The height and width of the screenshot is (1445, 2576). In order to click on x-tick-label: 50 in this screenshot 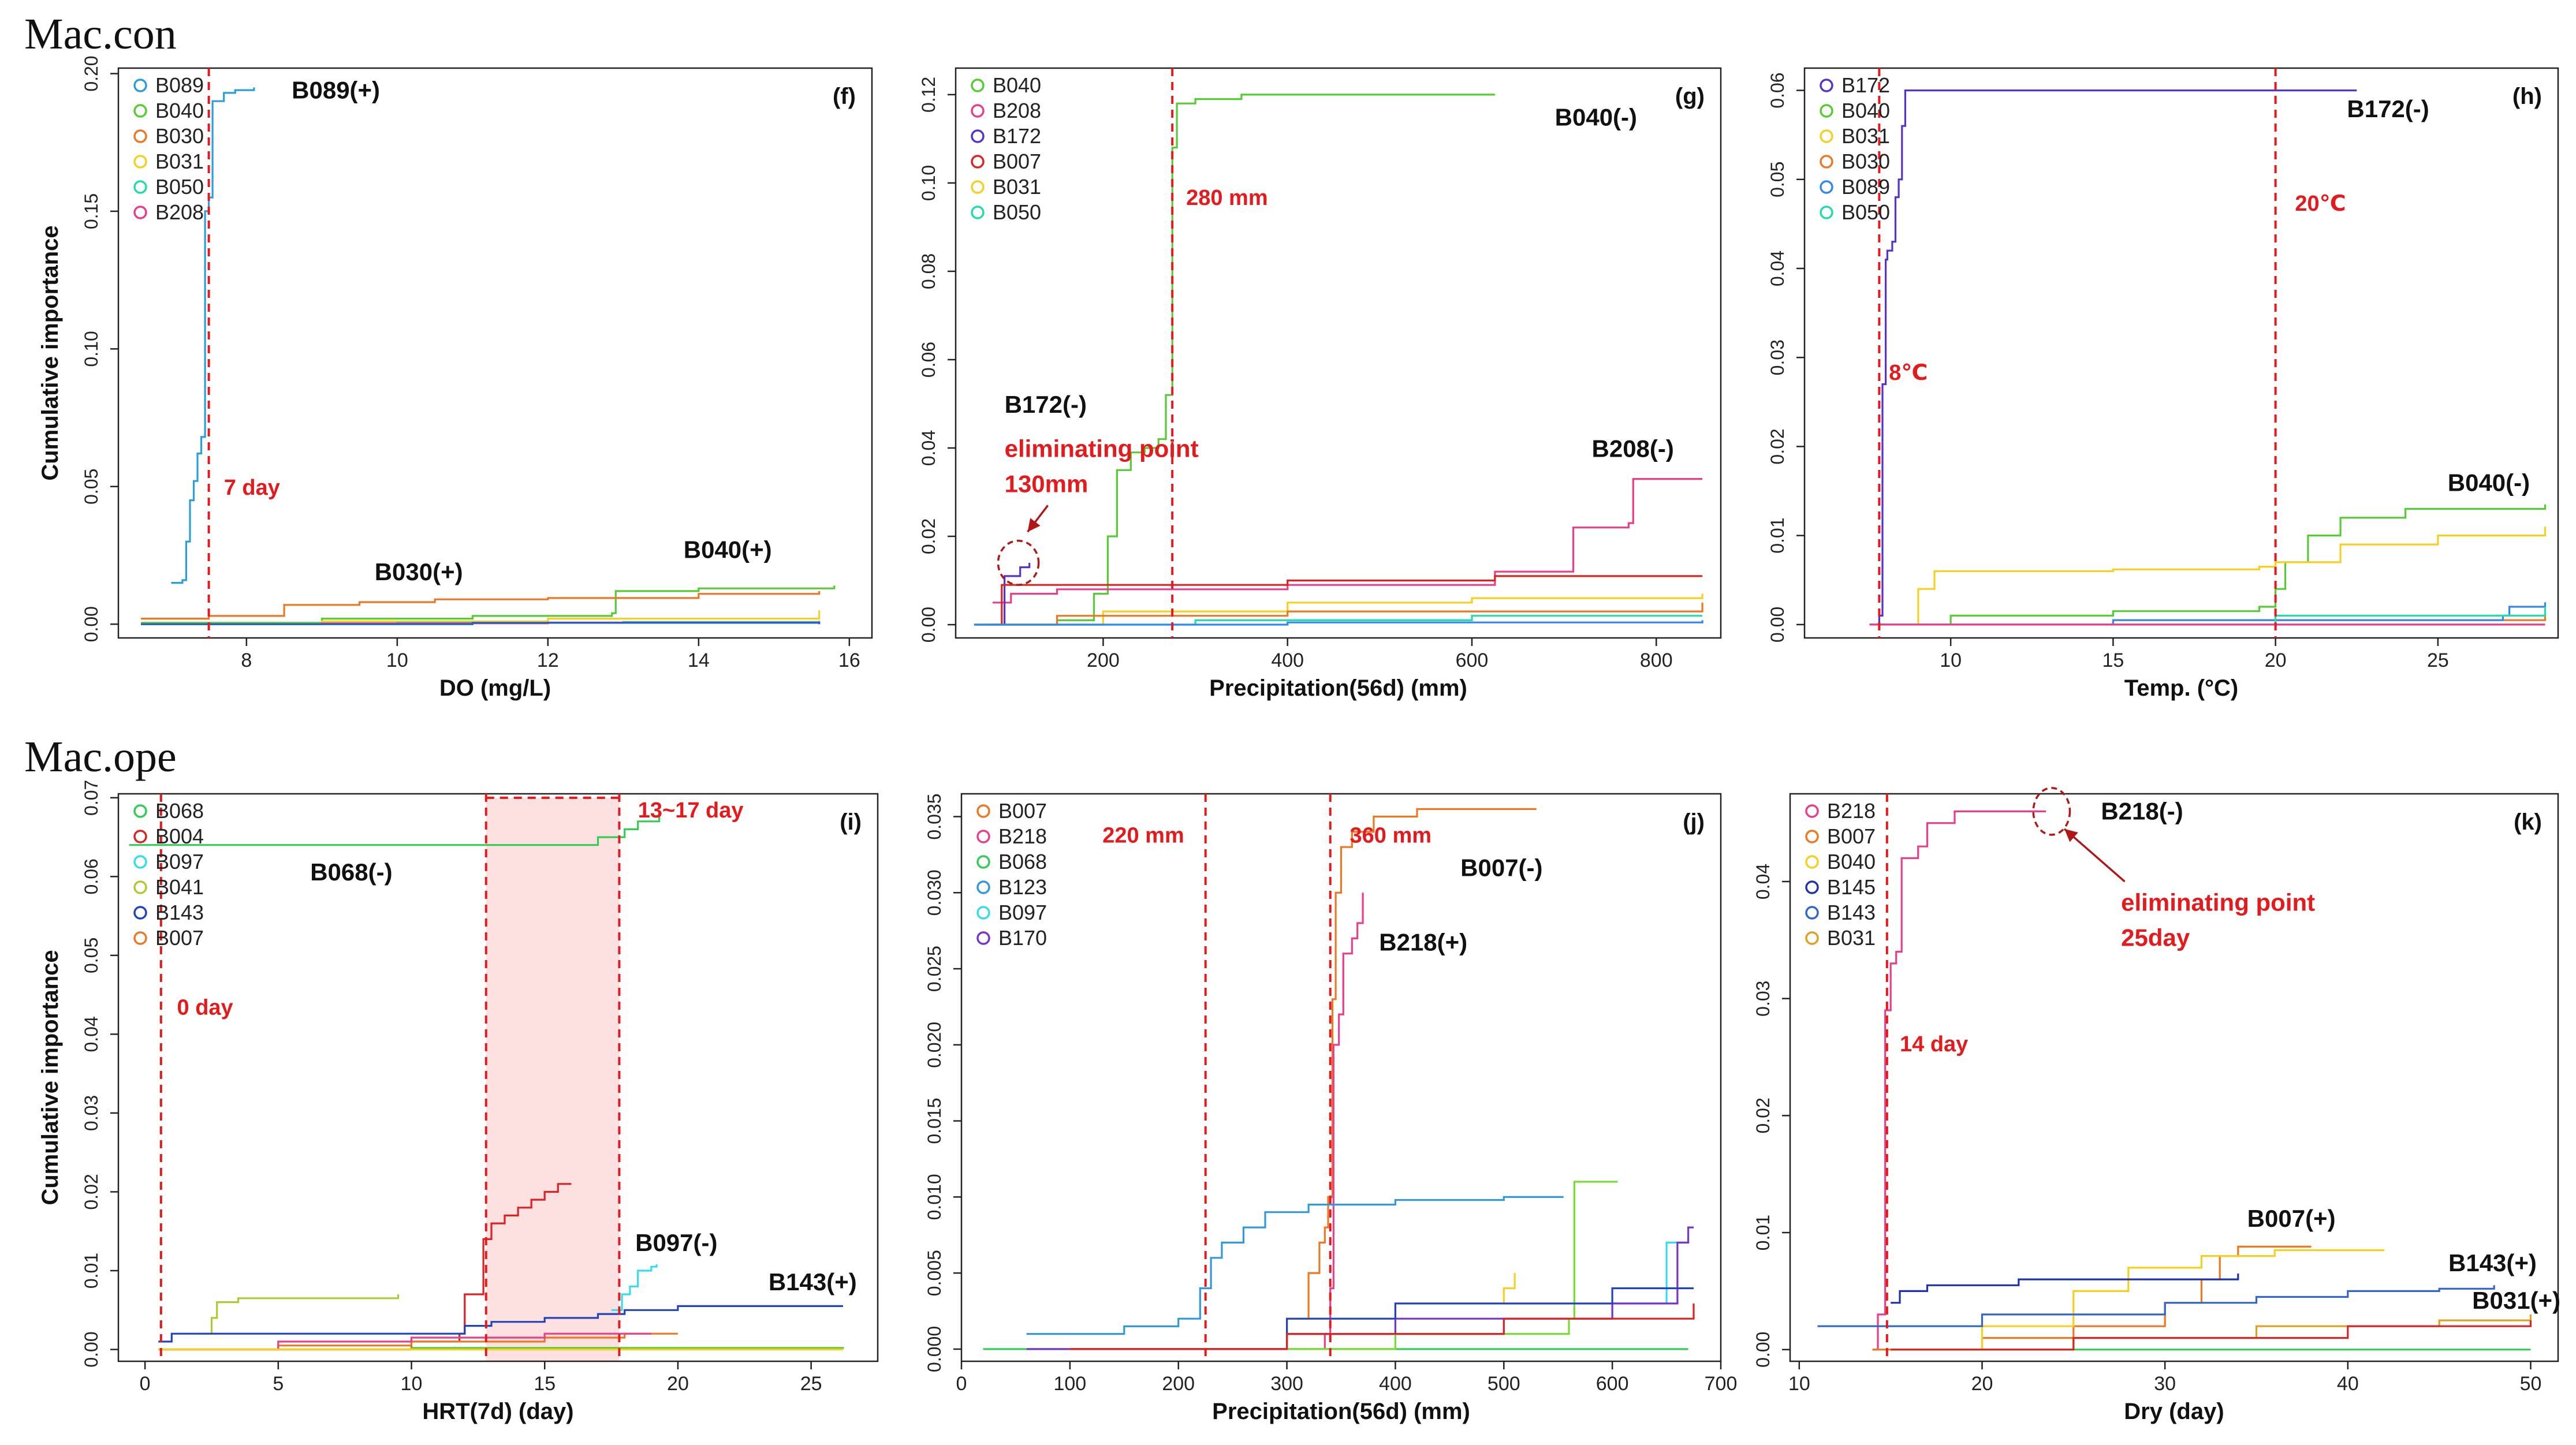, I will do `click(2531, 1384)`.